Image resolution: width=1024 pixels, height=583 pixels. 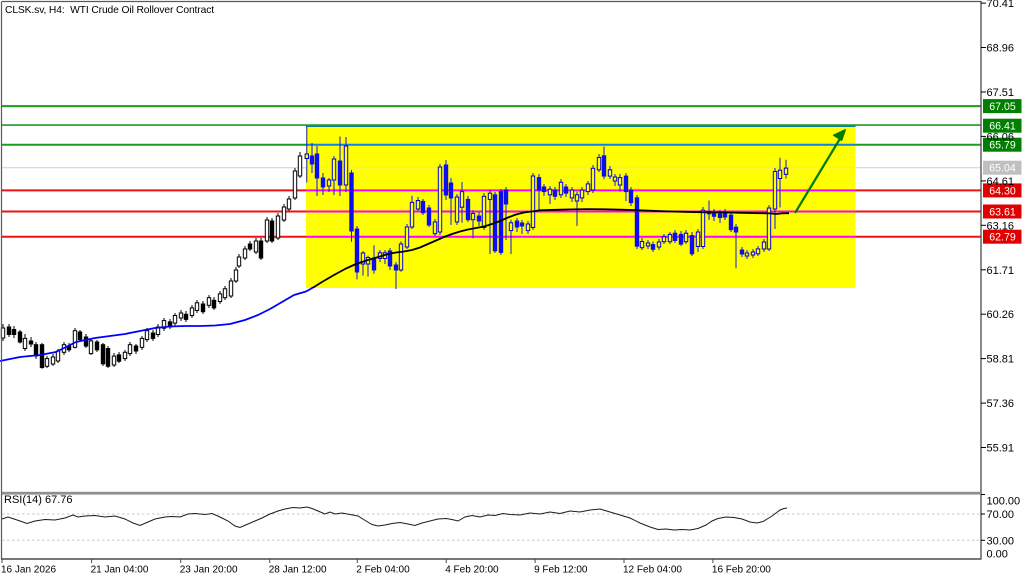 What do you see at coordinates (1002, 146) in the screenshot?
I see `svg-text: 65.79` at bounding box center [1002, 146].